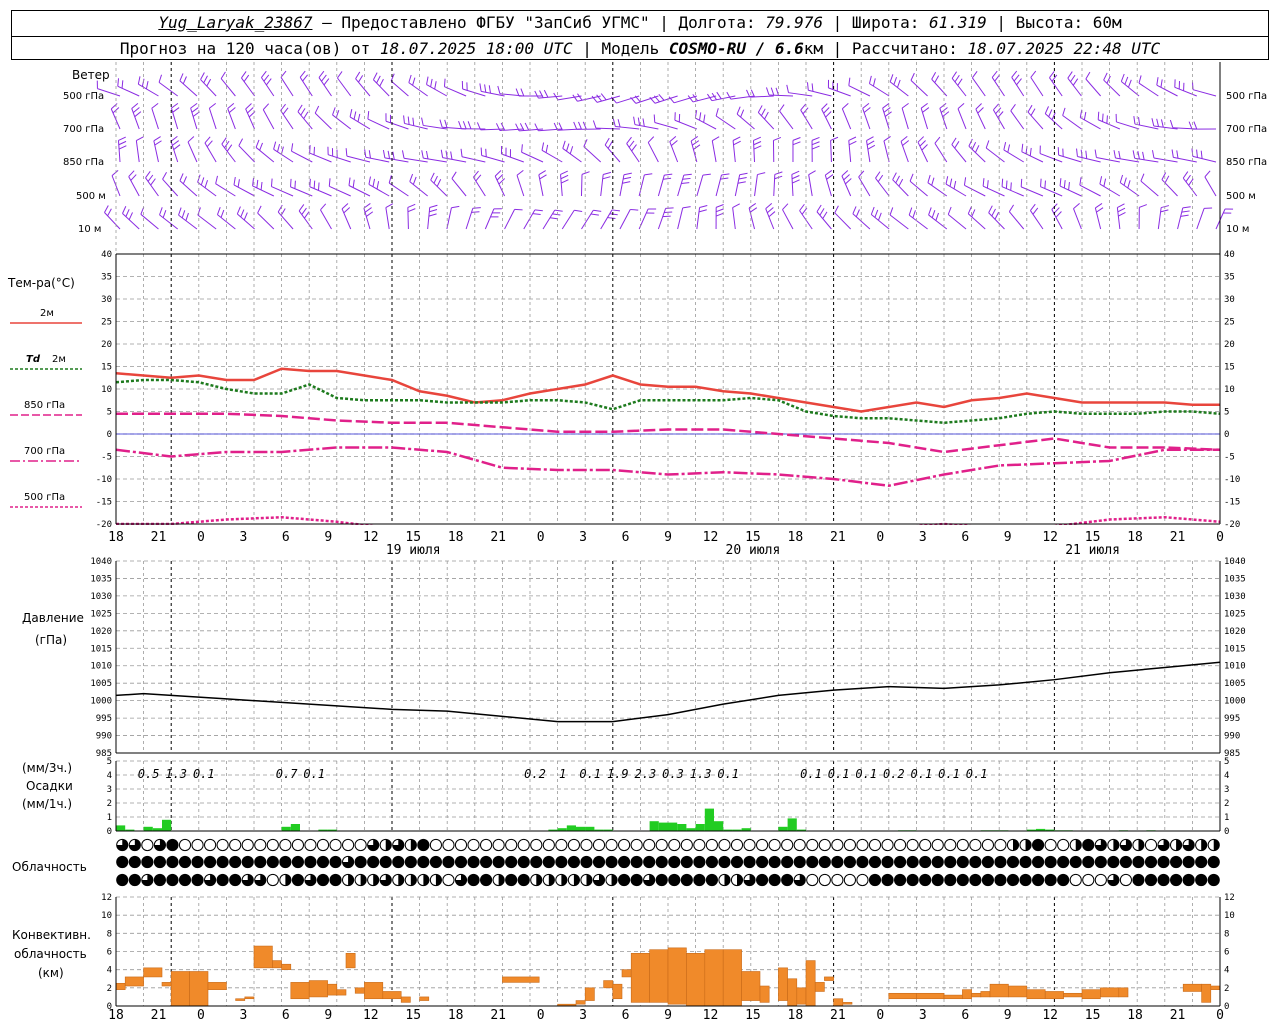  What do you see at coordinates (728, 774) in the screenshot?
I see `precip-3h-label: 0.1` at bounding box center [728, 774].